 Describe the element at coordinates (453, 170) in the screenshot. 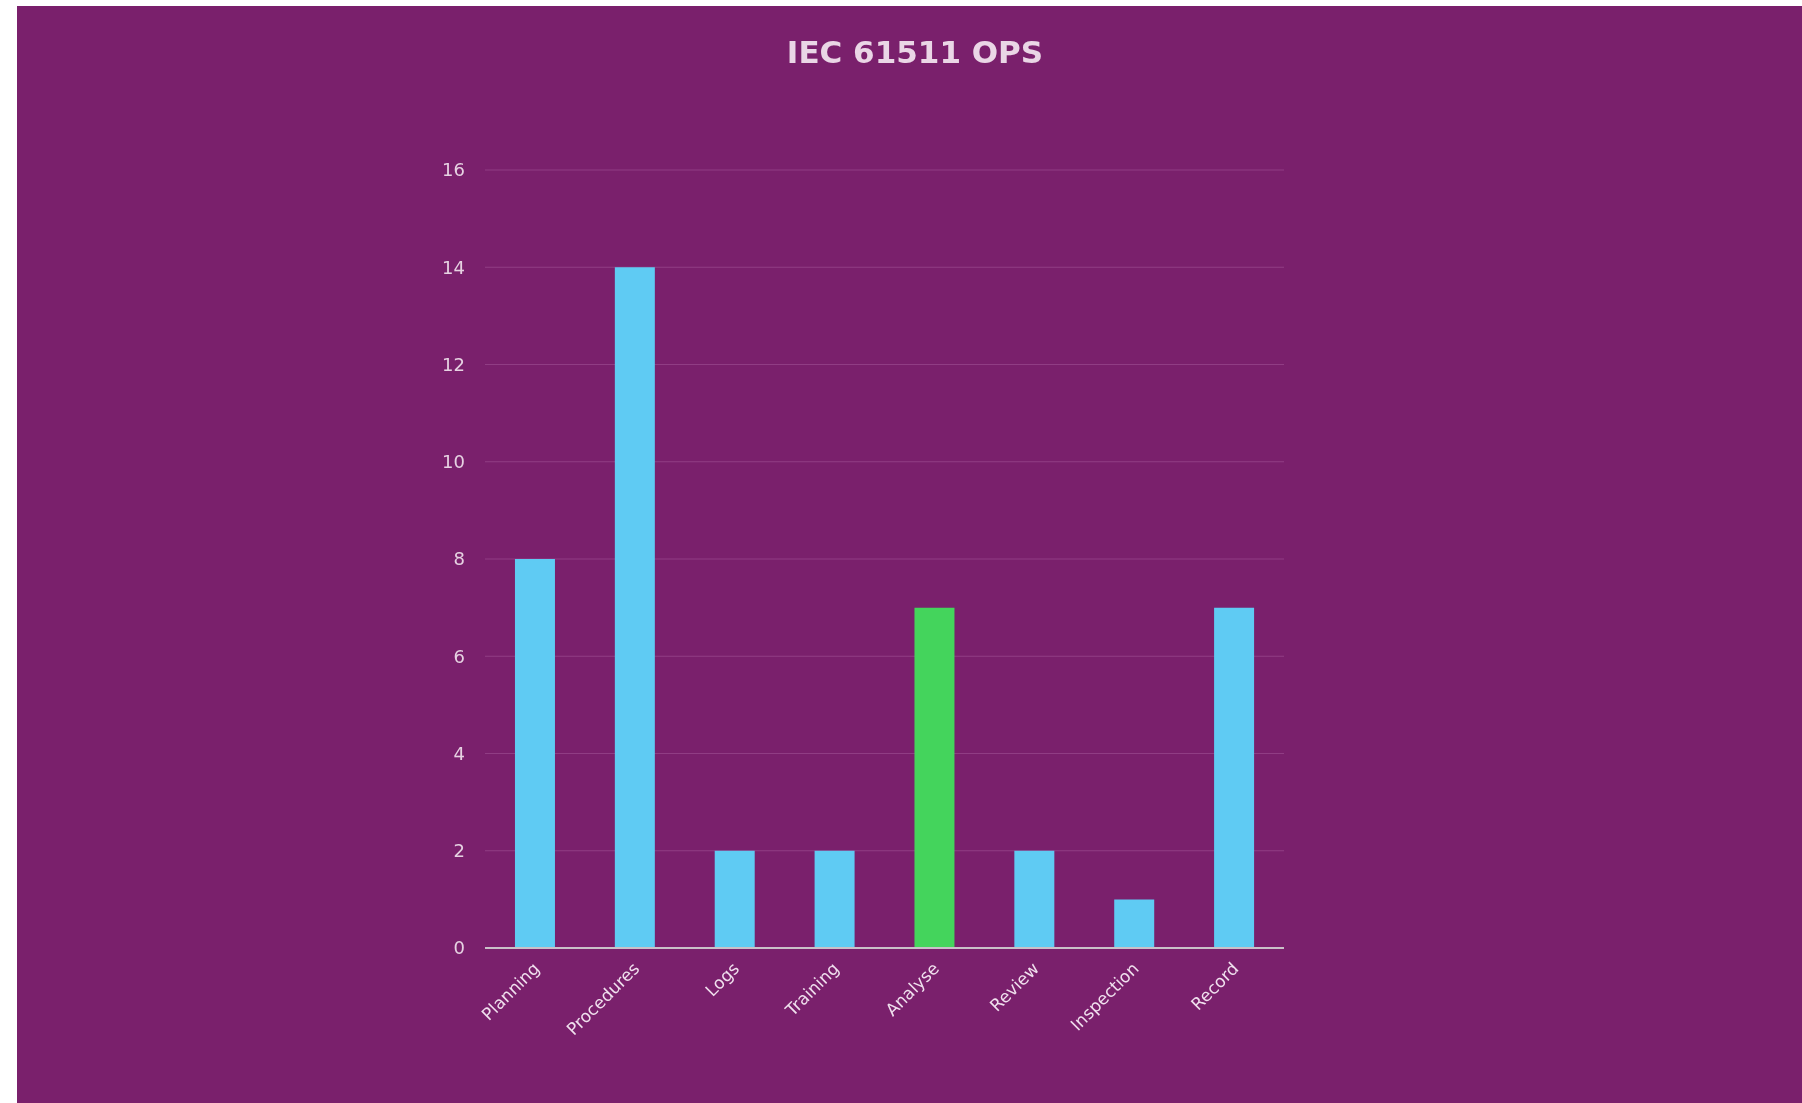

I see `y-tick-label: 16` at that location.